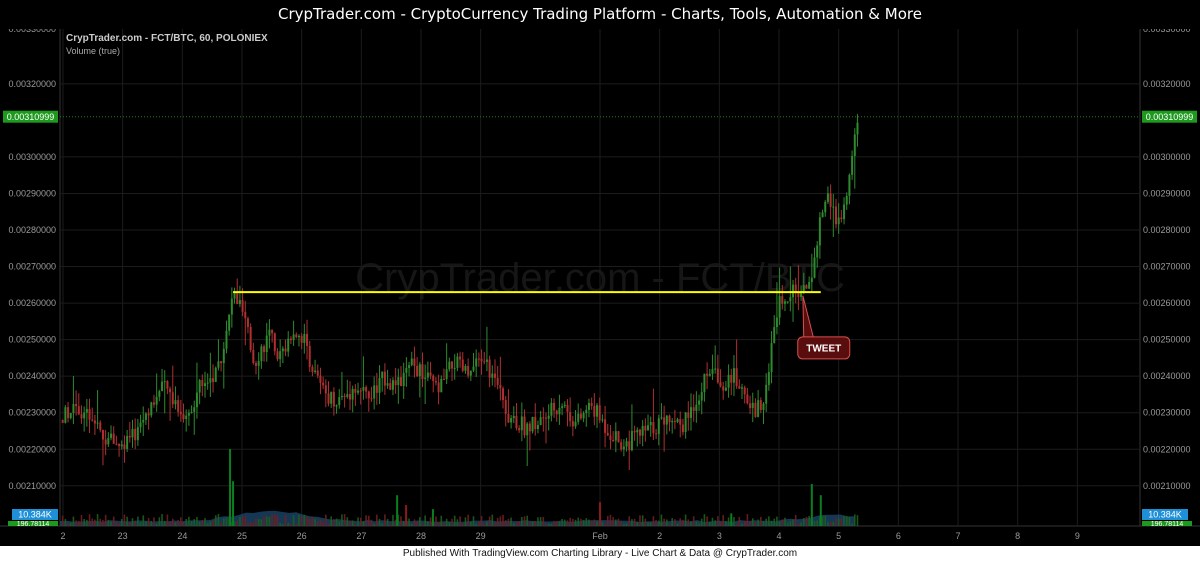 Image resolution: width=1200 pixels, height=562 pixels. Describe the element at coordinates (421, 536) in the screenshot. I see `x-tick-label: 28` at that location.